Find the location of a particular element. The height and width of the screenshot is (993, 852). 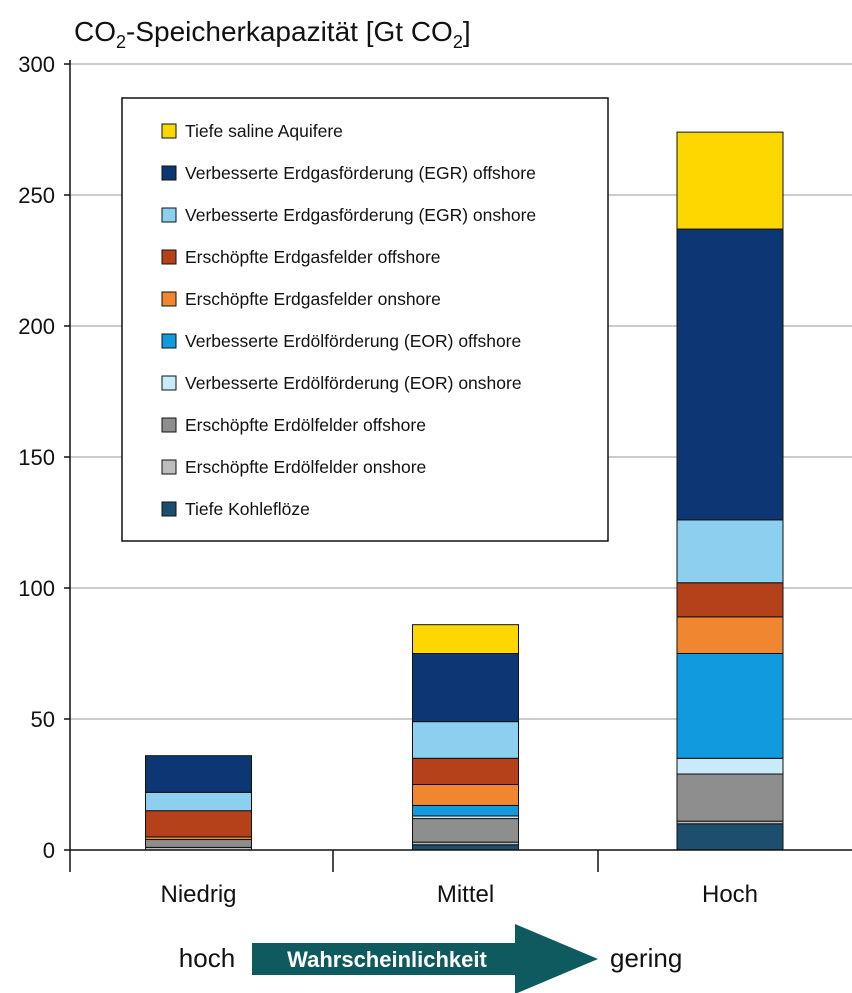

y-tick-label-150: 150 is located at coordinates (36, 457).